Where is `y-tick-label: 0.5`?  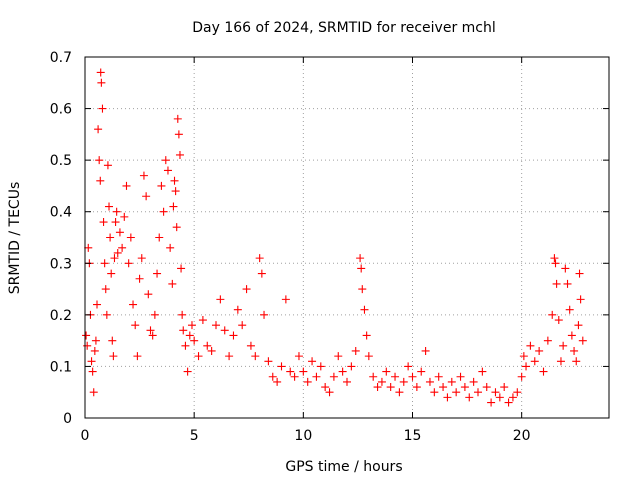
y-tick-label: 0.5 is located at coordinates (61, 161).